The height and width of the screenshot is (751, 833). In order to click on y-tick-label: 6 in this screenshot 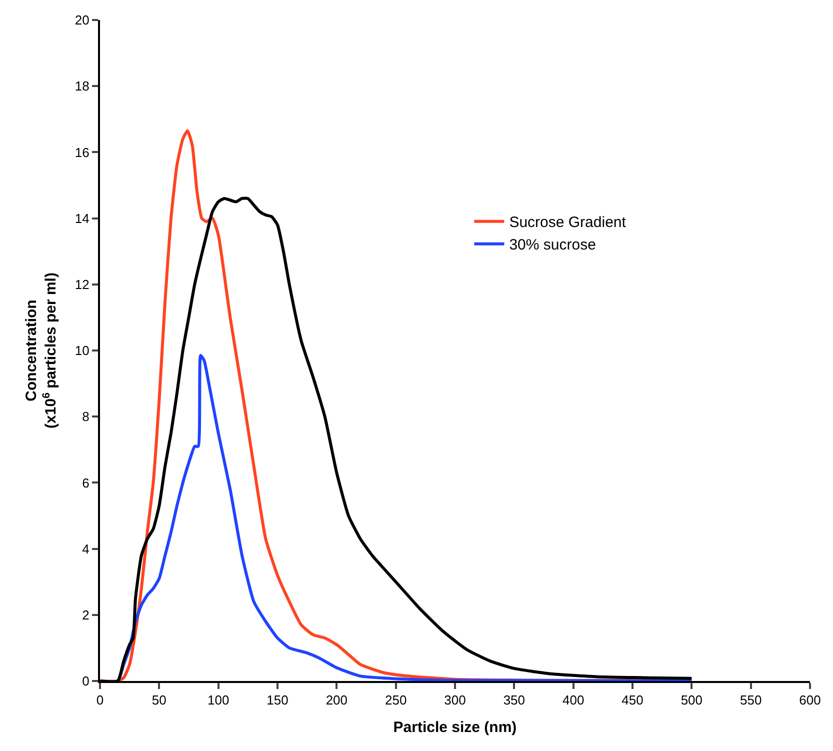, I will do `click(86, 482)`.